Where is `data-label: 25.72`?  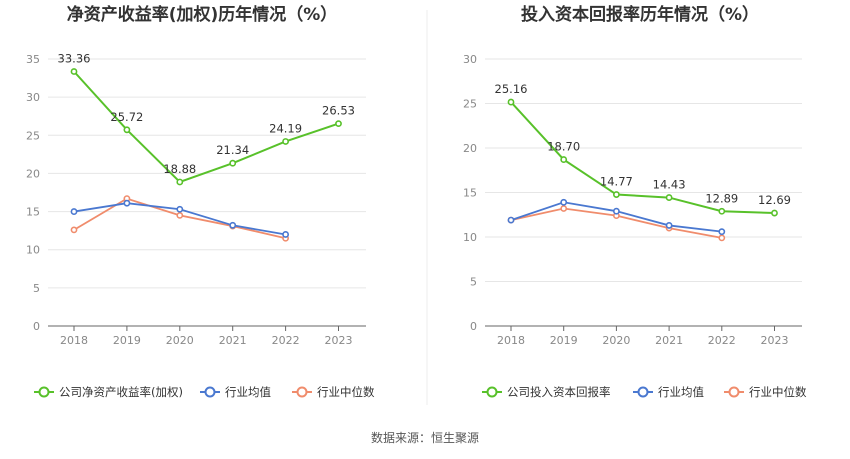 data-label: 25.72 is located at coordinates (126, 117).